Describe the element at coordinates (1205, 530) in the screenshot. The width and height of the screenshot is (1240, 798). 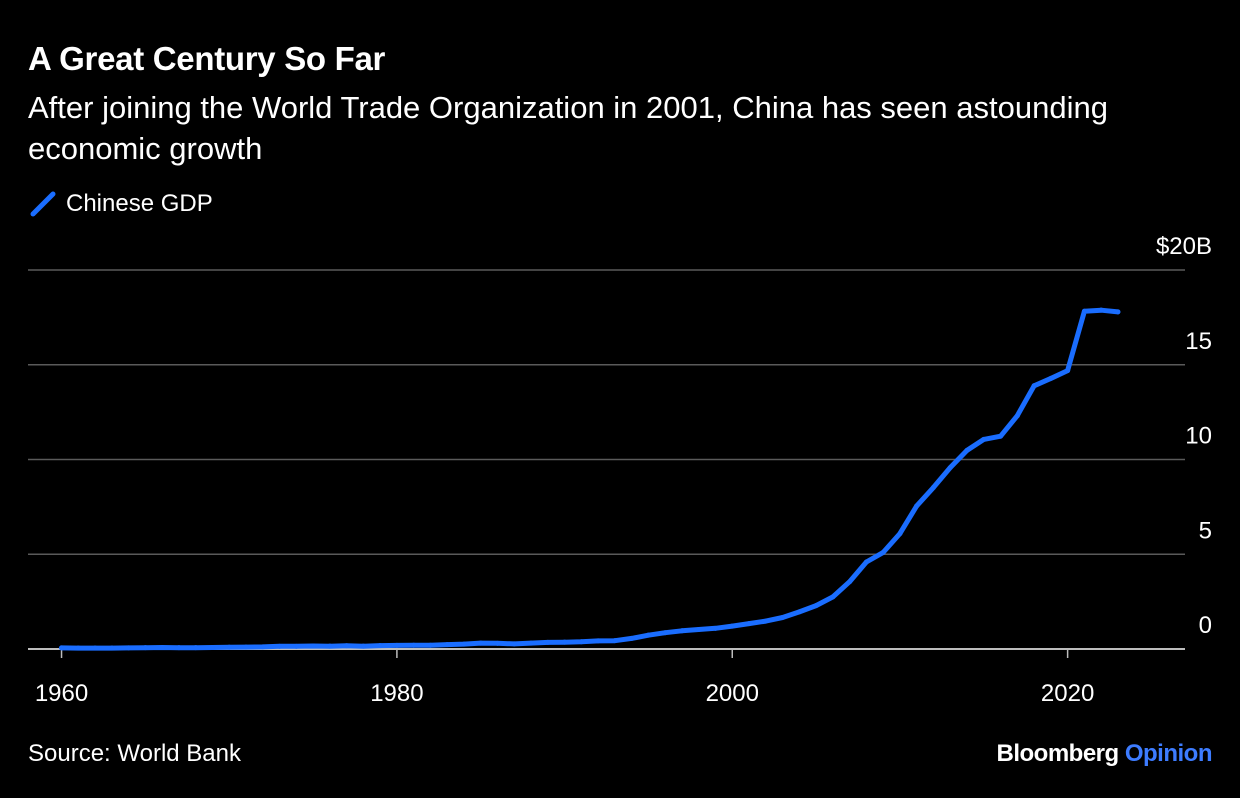
I see `y-tick-label: 5` at that location.